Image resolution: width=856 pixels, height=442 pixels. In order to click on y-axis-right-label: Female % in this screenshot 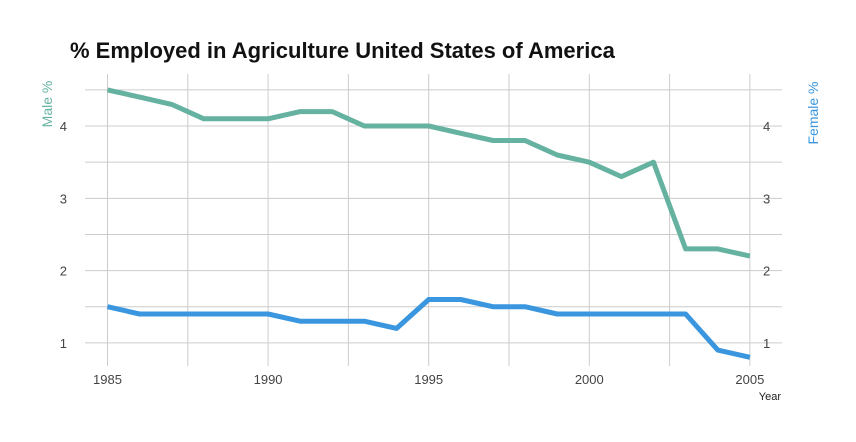, I will do `click(813, 112)`.